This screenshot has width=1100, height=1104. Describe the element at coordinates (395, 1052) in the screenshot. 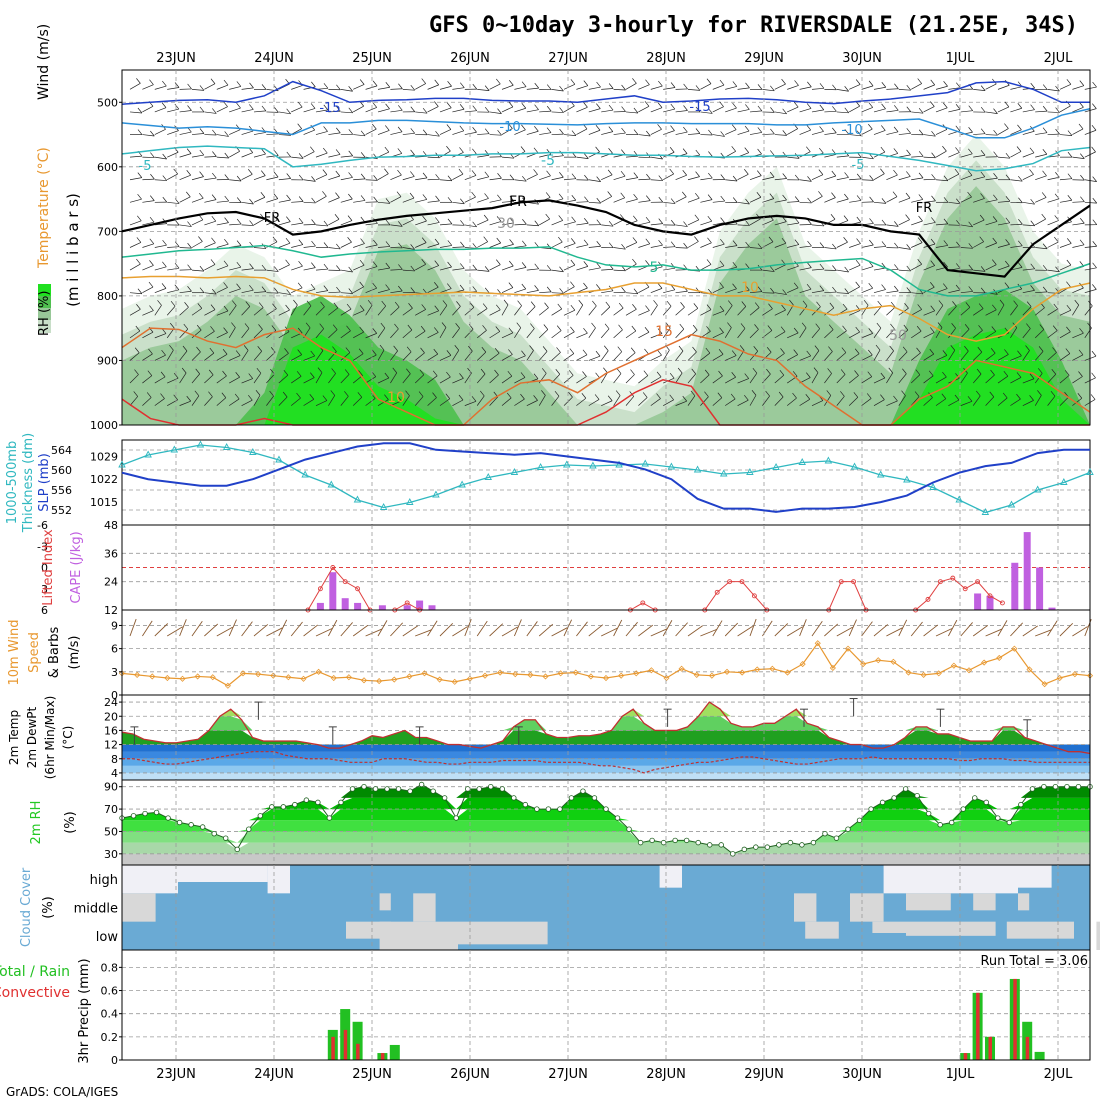

I see `precip-total-bar` at that location.